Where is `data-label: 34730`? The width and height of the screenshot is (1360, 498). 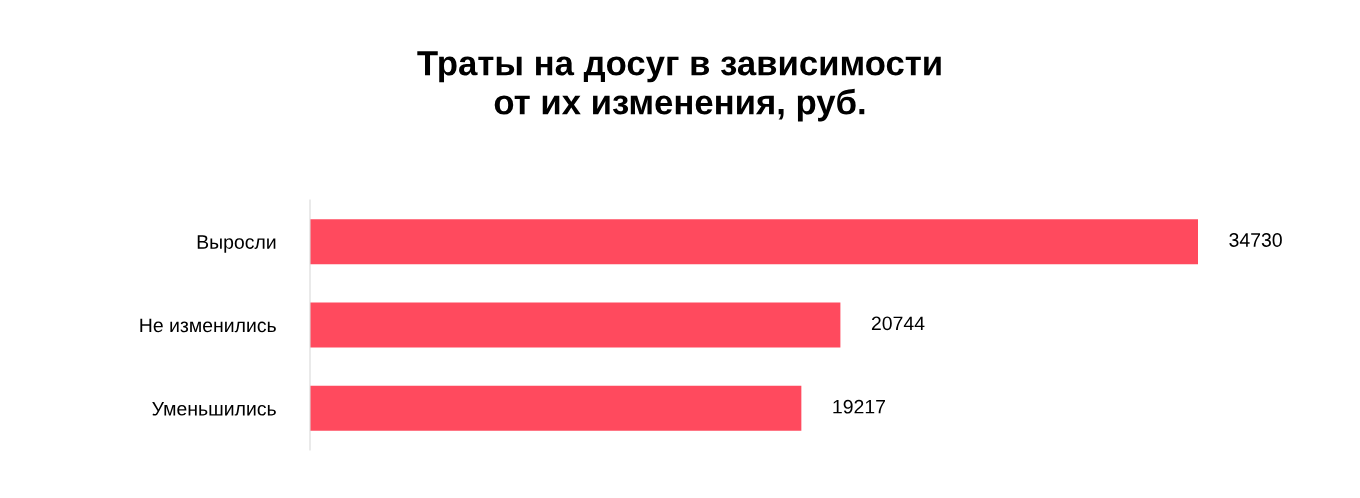 data-label: 34730 is located at coordinates (1255, 240).